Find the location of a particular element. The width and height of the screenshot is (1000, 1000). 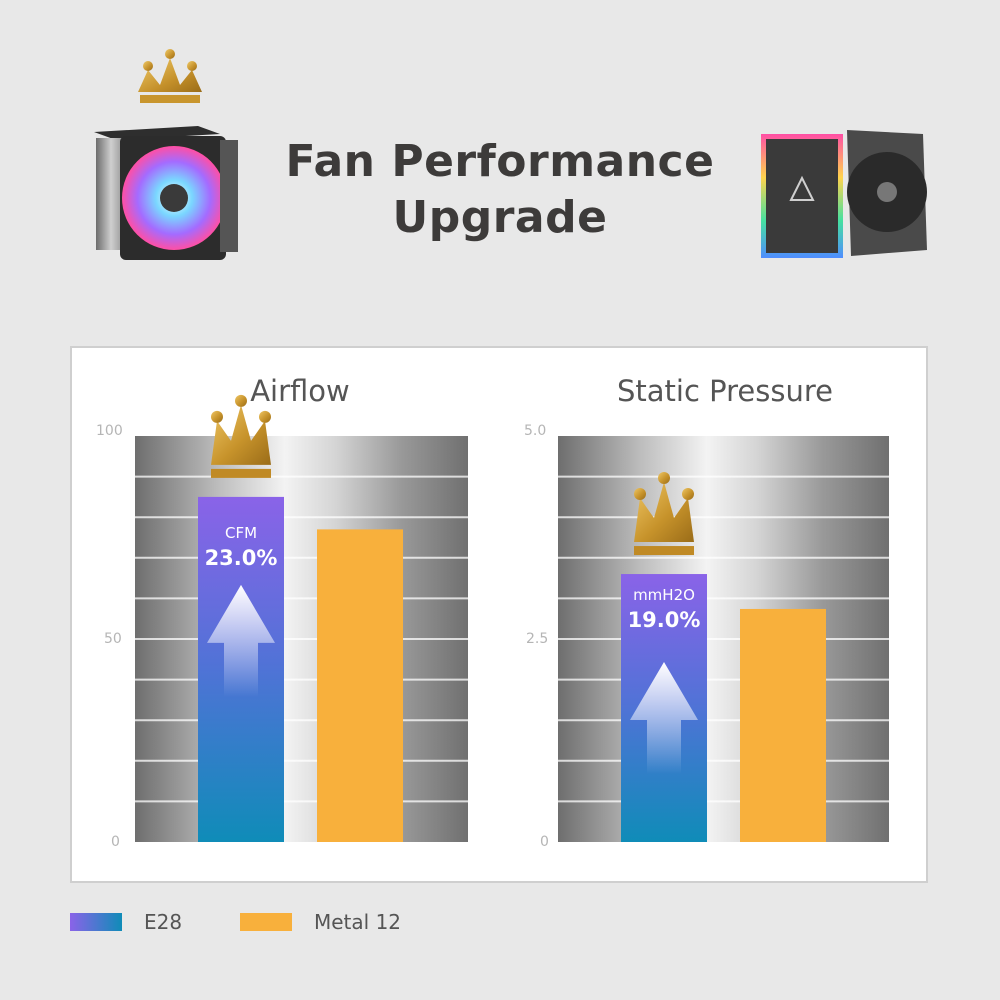

pressure-improvement-label: 19.0% is located at coordinates (664, 620).